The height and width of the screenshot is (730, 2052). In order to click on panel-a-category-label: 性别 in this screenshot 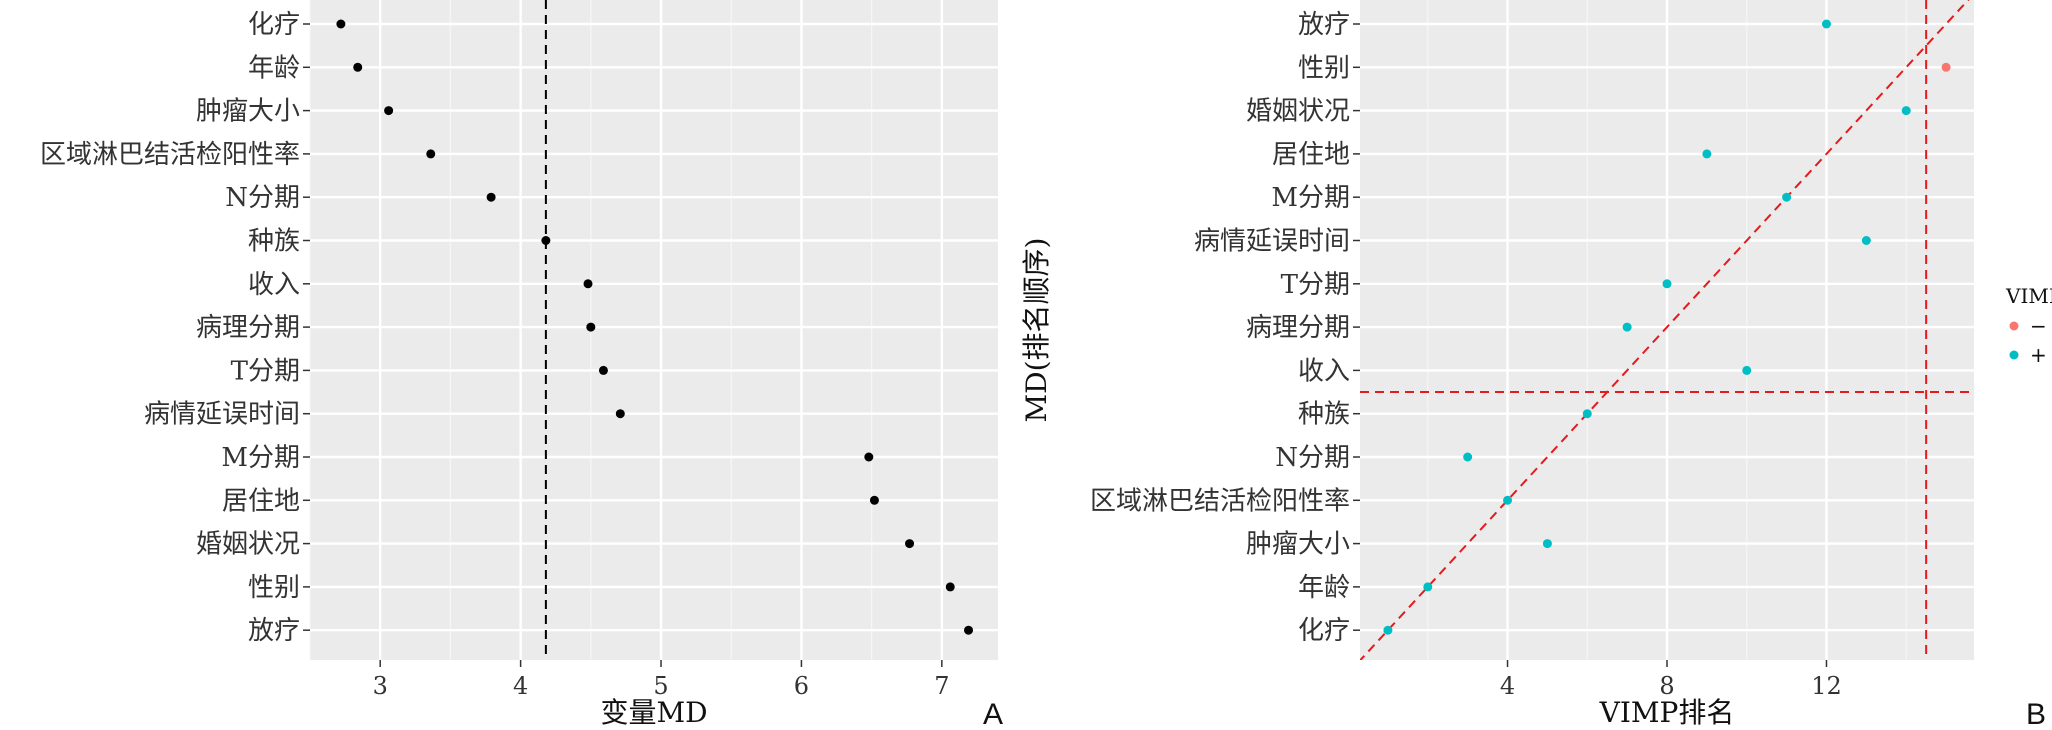, I will do `click(274, 588)`.